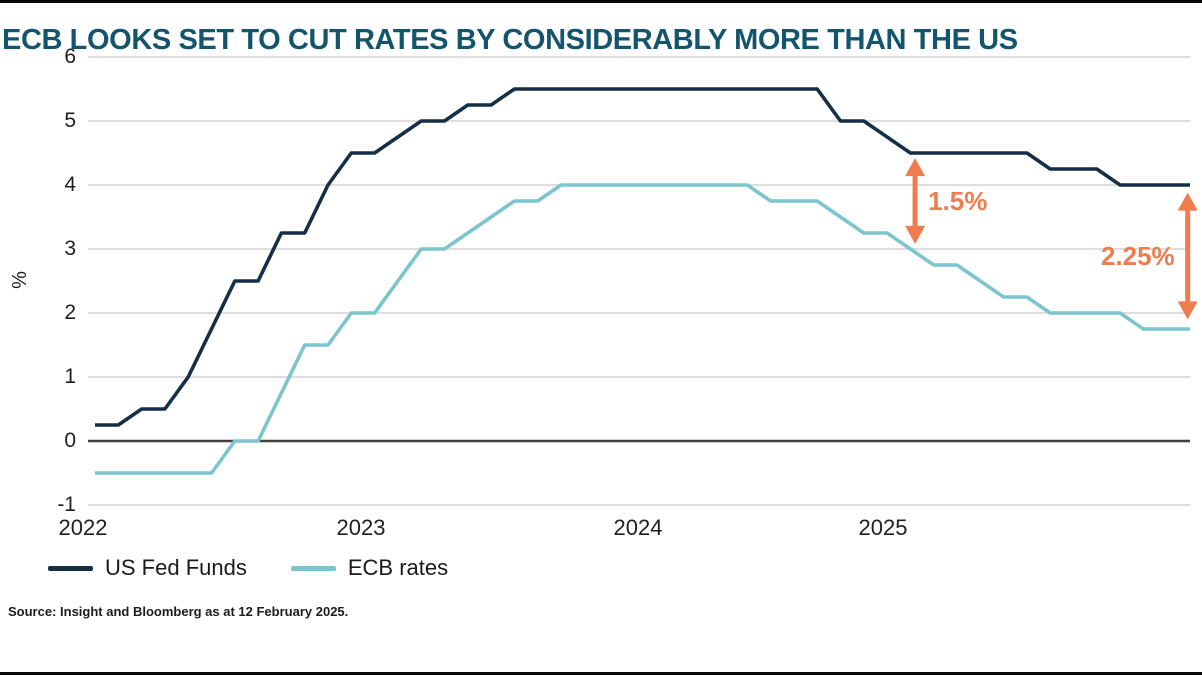 The width and height of the screenshot is (1202, 677). Describe the element at coordinates (70, 248) in the screenshot. I see `y-tick-label: 3` at that location.